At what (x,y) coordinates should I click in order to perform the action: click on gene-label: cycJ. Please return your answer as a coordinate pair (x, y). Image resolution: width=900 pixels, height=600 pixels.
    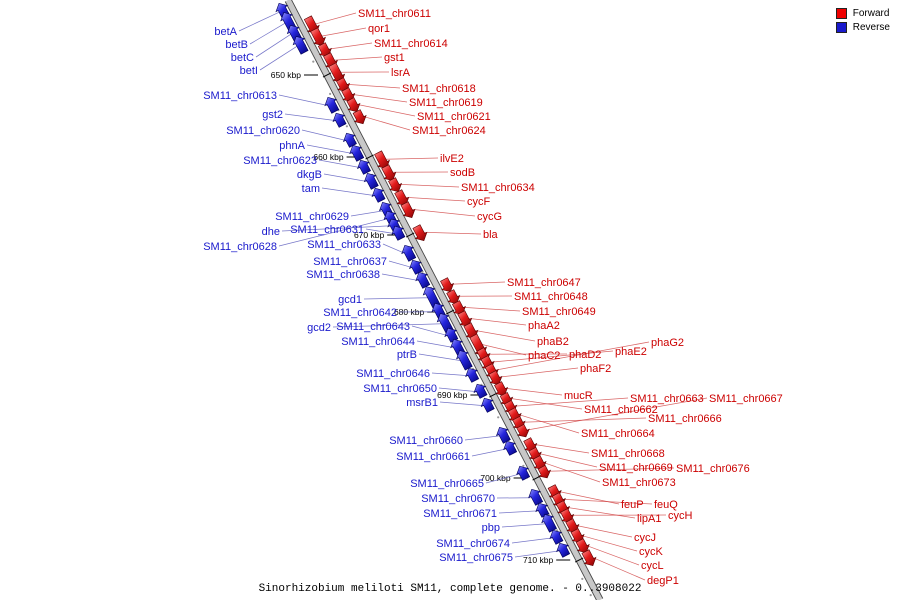
    Looking at the image, I should click on (645, 538).